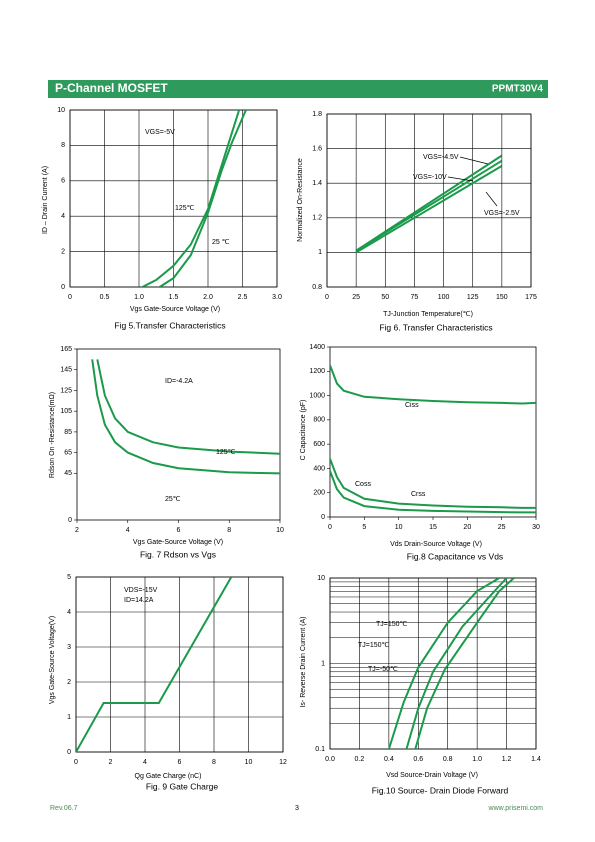  What do you see at coordinates (226, 452) in the screenshot?
I see `curve-label: 125℃` at bounding box center [226, 452].